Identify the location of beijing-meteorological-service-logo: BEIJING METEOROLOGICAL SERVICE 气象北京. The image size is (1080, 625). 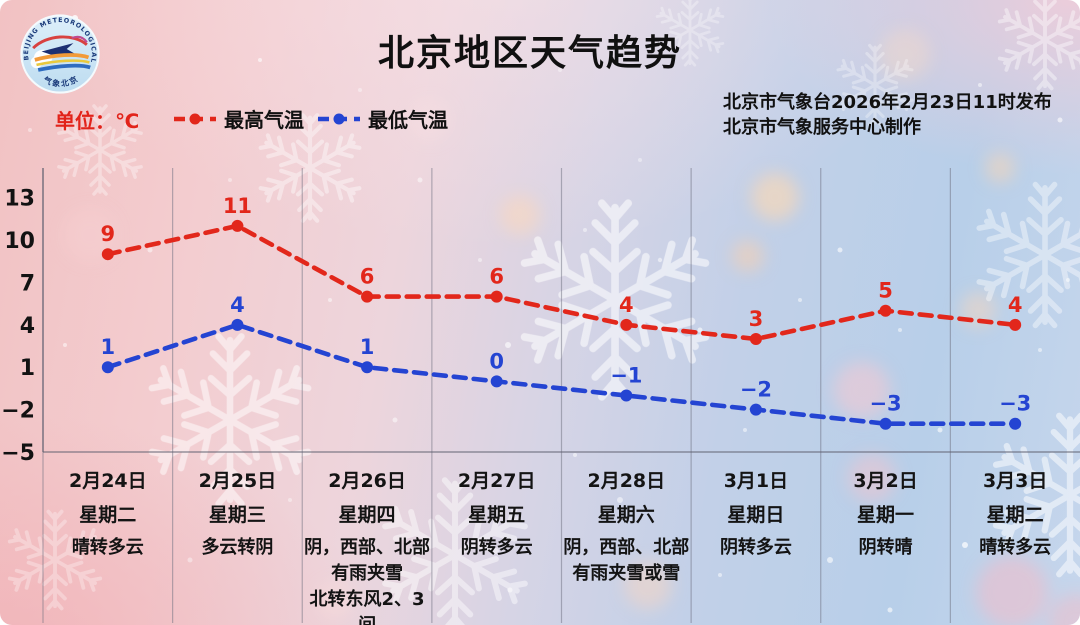
(56, 50).